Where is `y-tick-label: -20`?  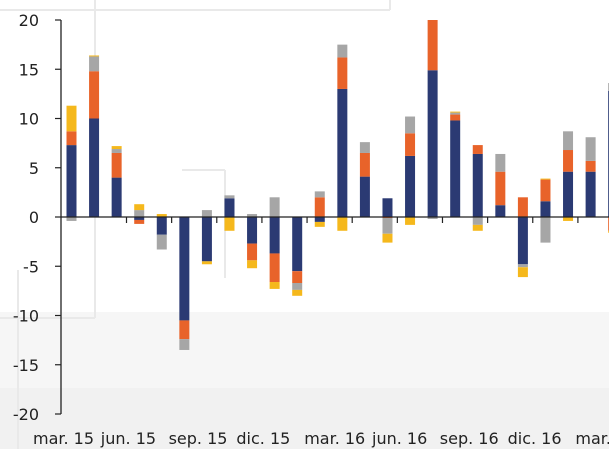
y-tick-label: -20 is located at coordinates (26, 414).